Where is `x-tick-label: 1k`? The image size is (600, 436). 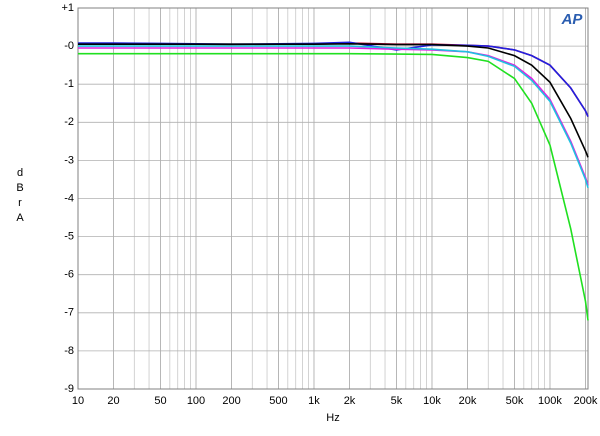
x-tick-label: 1k is located at coordinates (314, 401).